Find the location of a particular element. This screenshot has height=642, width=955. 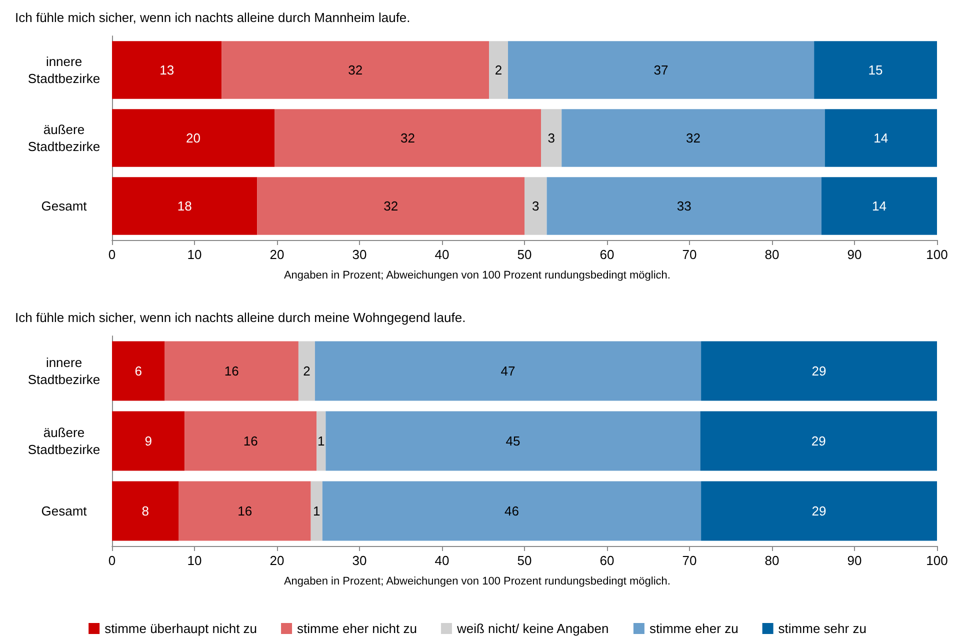

data-label: 45 is located at coordinates (513, 441).